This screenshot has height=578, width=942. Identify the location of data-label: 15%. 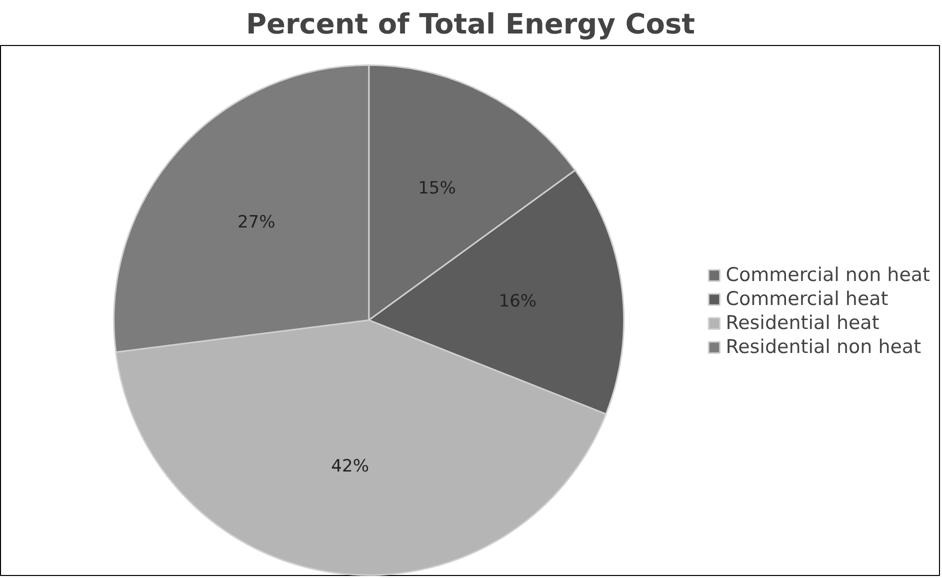
(437, 188).